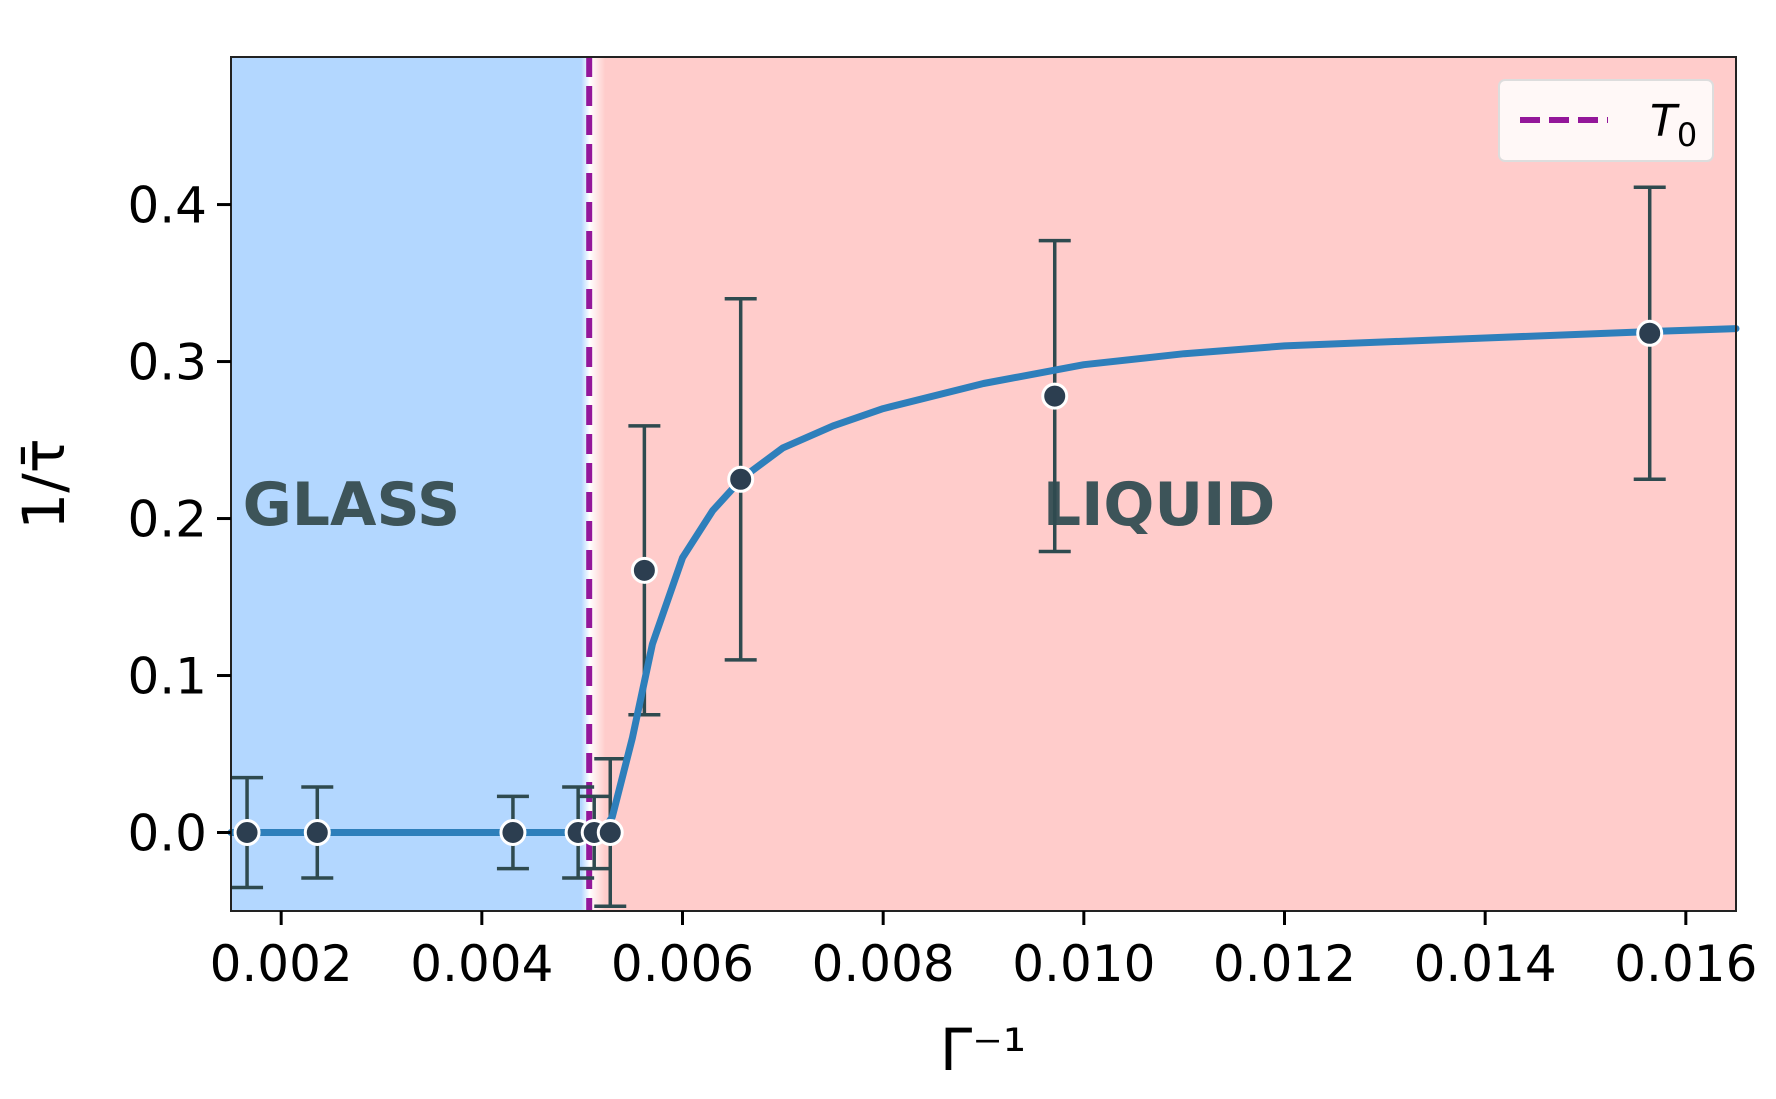  What do you see at coordinates (1284, 964) in the screenshot?
I see `x-tick-label: 0.012` at bounding box center [1284, 964].